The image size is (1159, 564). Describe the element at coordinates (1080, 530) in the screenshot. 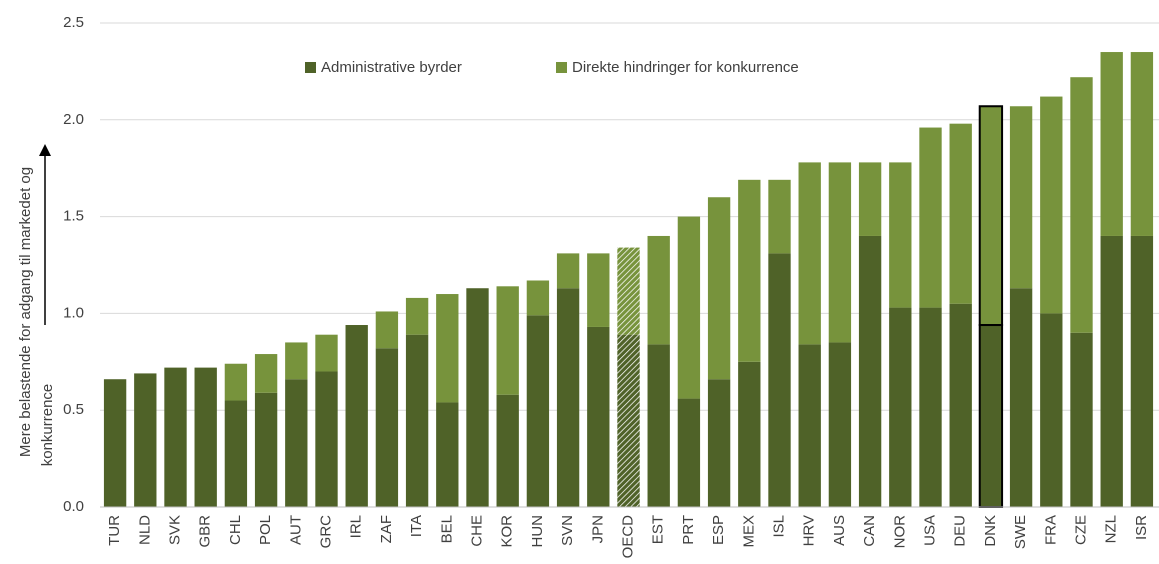

I see `x-tick-label: CZE` at that location.